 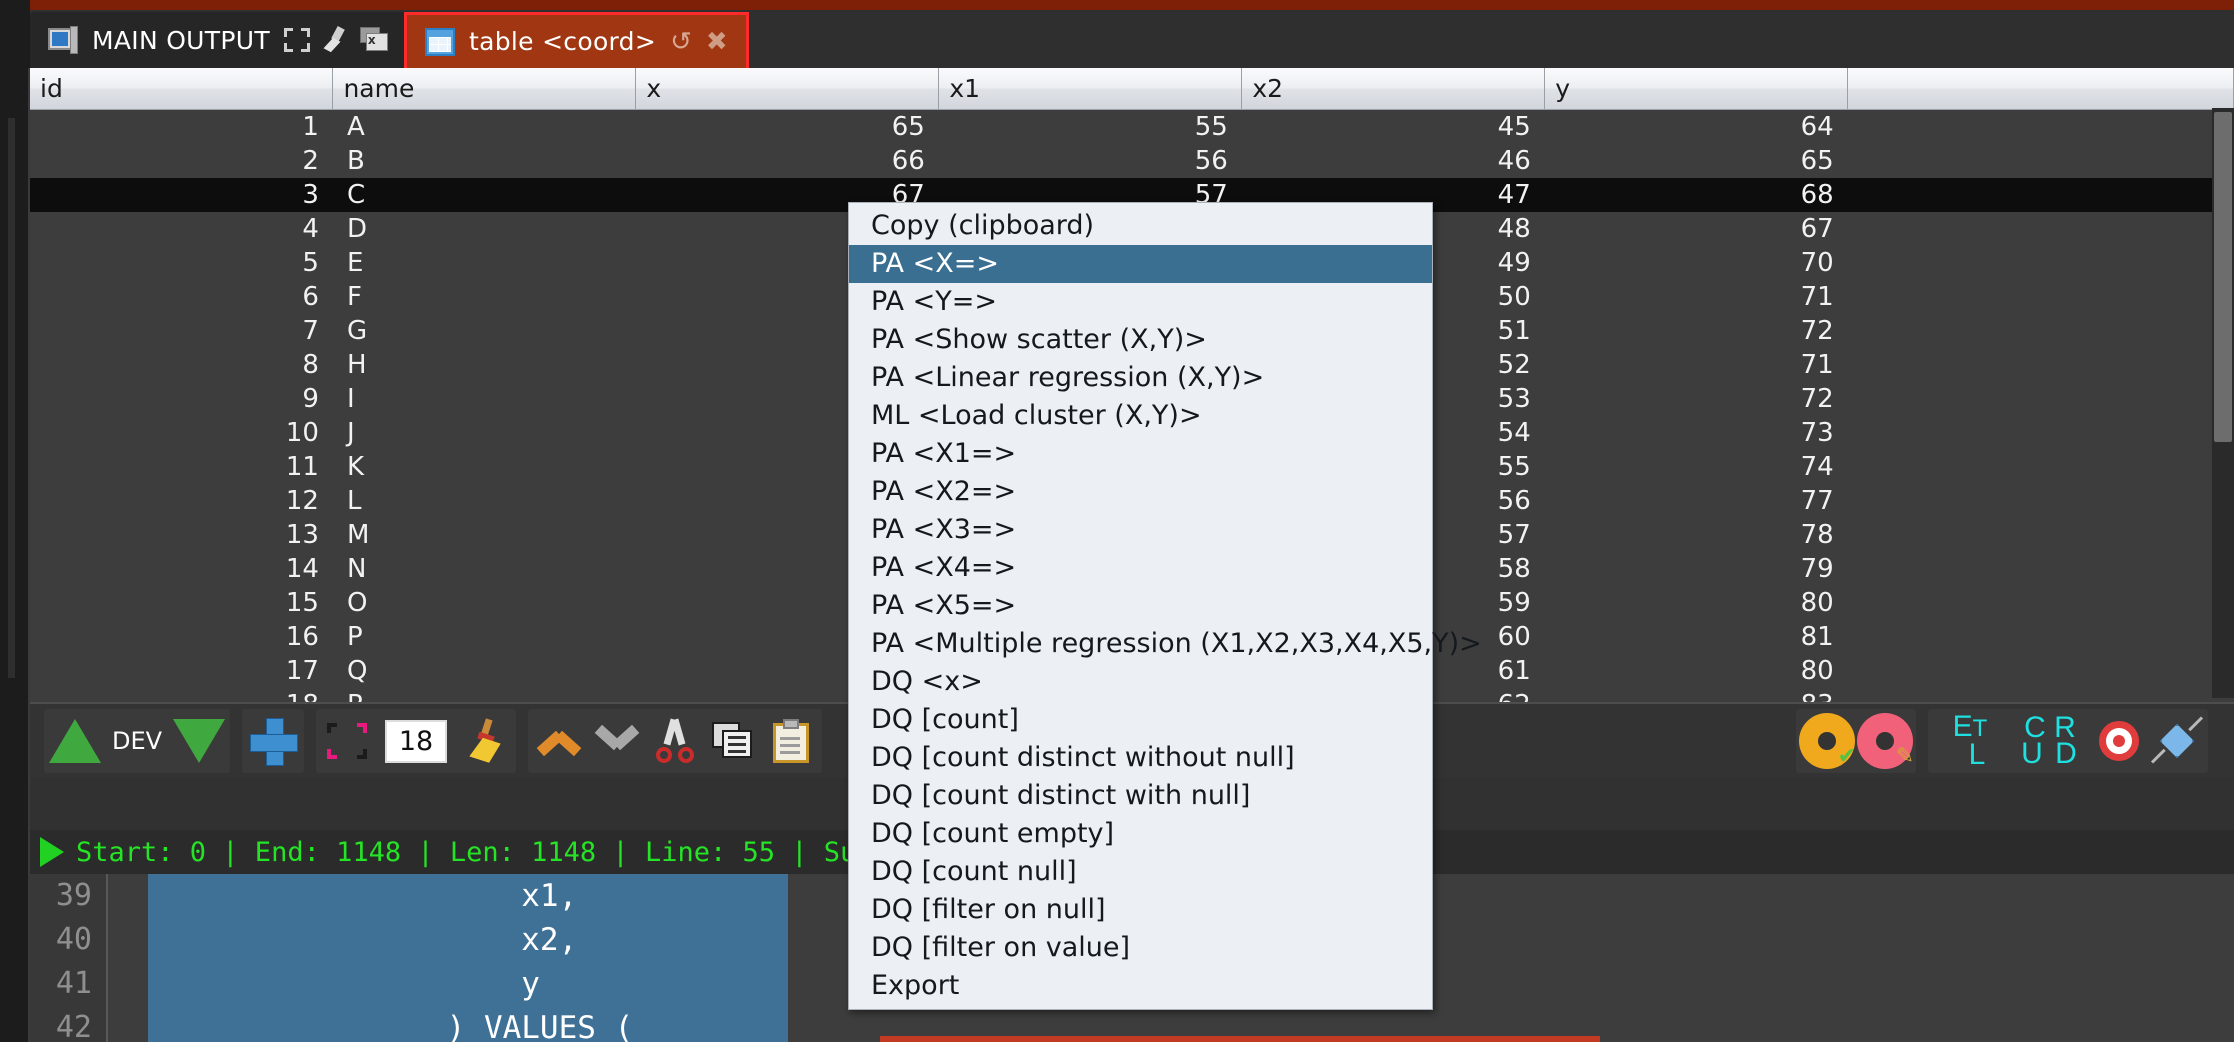 I want to click on select-area-button, so click(x=347, y=741).